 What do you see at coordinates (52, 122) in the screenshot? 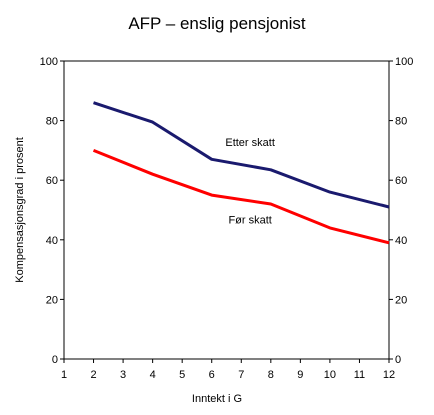
I see `y-tick-label-left: 80` at bounding box center [52, 122].